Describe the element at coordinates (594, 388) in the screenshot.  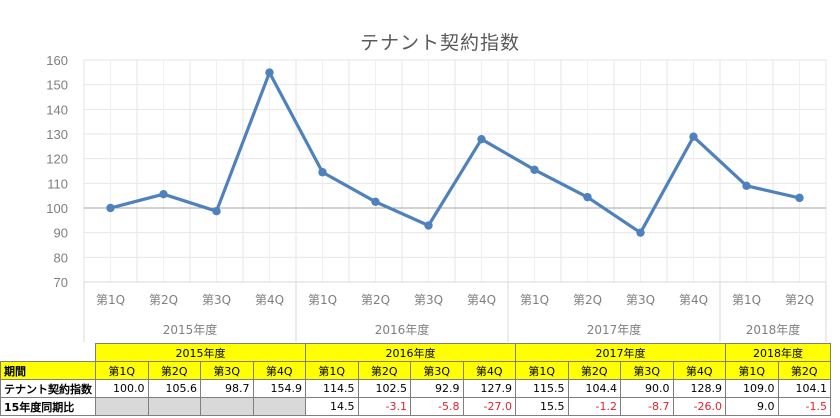
I see `index-value-cell: 104.4` at that location.